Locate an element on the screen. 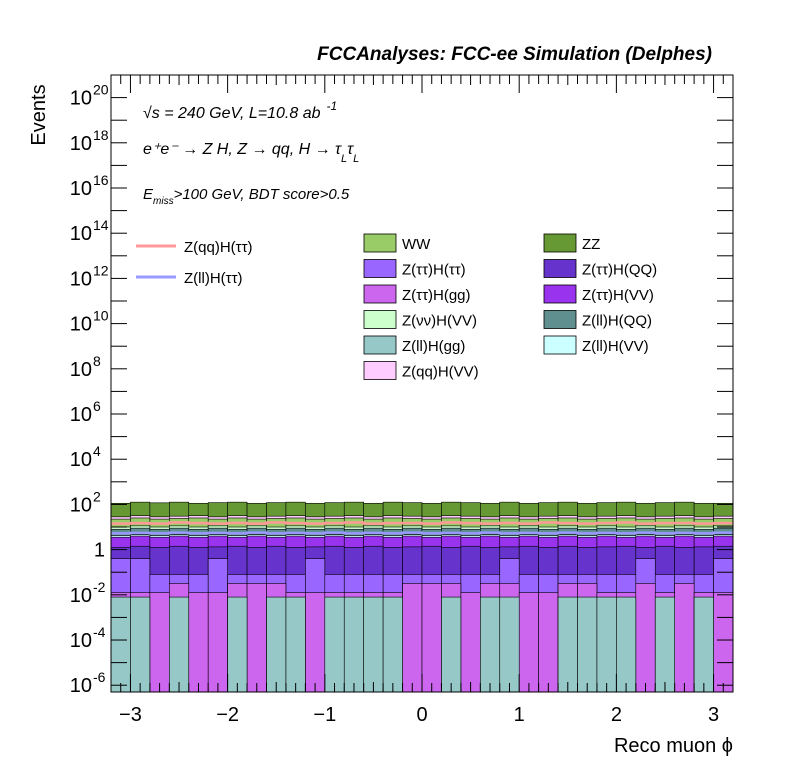 This screenshot has height=777, width=796. signal-lines is located at coordinates (422, 528).